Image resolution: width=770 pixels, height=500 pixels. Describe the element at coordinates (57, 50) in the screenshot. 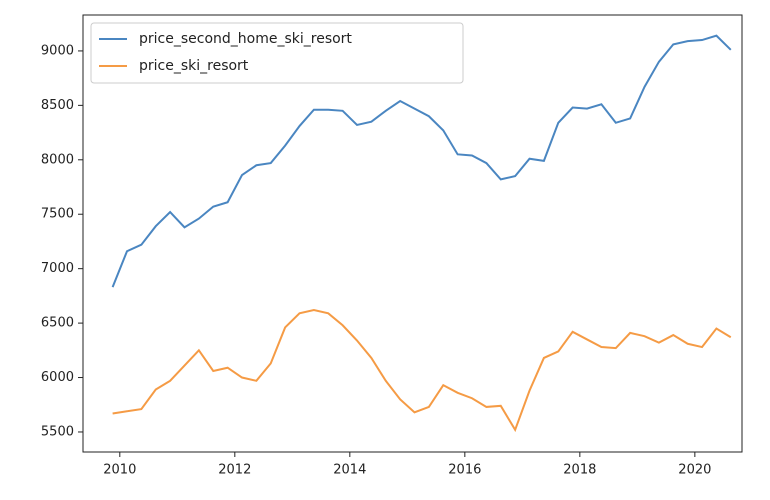

I see `y-tick-label: 9000` at that location.